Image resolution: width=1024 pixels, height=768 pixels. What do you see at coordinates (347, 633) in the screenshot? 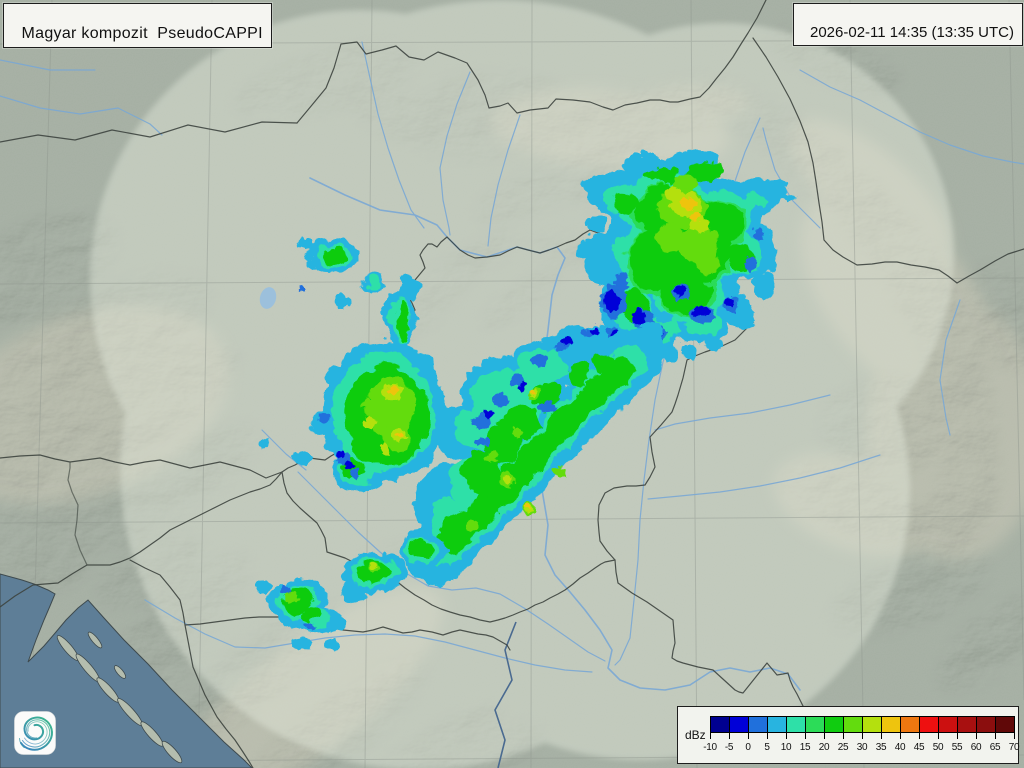
I see `border-hr-bih-north` at bounding box center [347, 633].